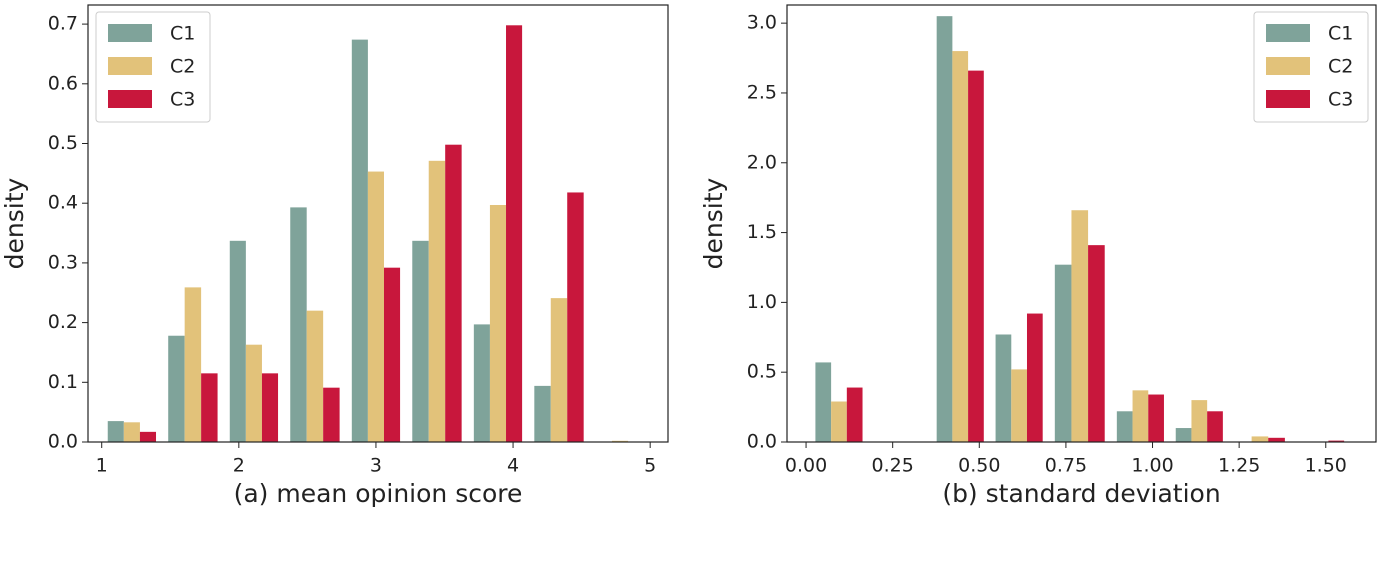 This screenshot has height=580, width=1380. Describe the element at coordinates (762, 23) in the screenshot. I see `y-tick-label: 3.0` at that location.